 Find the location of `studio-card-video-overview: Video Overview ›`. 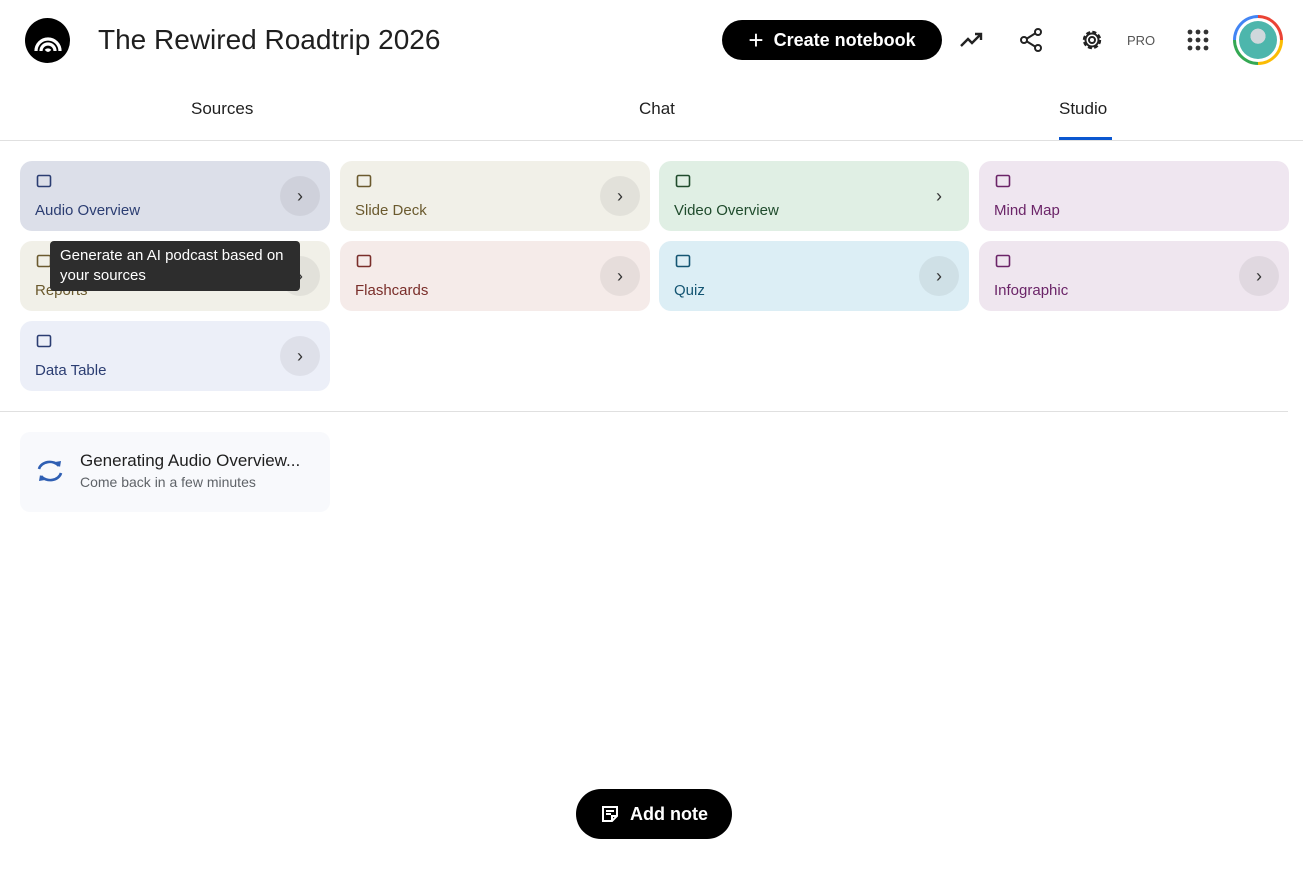

studio-card-video-overview: Video Overview › is located at coordinates (814, 196).